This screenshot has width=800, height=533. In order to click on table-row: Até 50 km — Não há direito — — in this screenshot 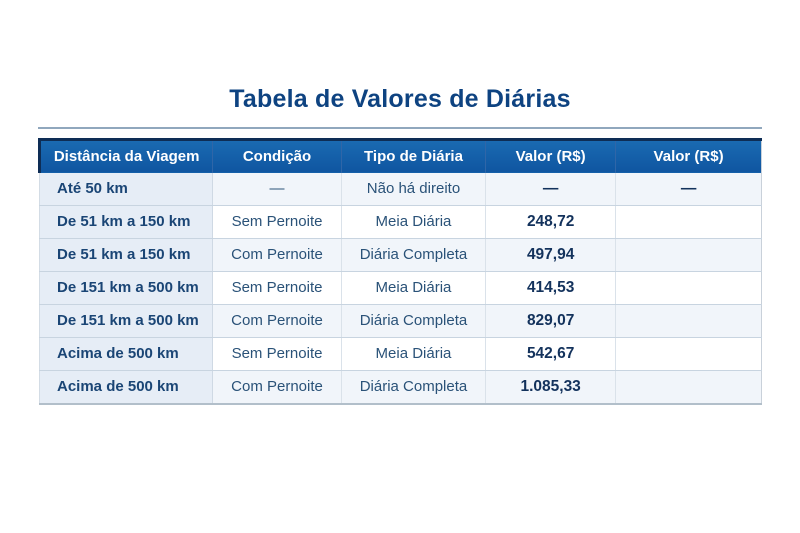, I will do `click(400, 189)`.